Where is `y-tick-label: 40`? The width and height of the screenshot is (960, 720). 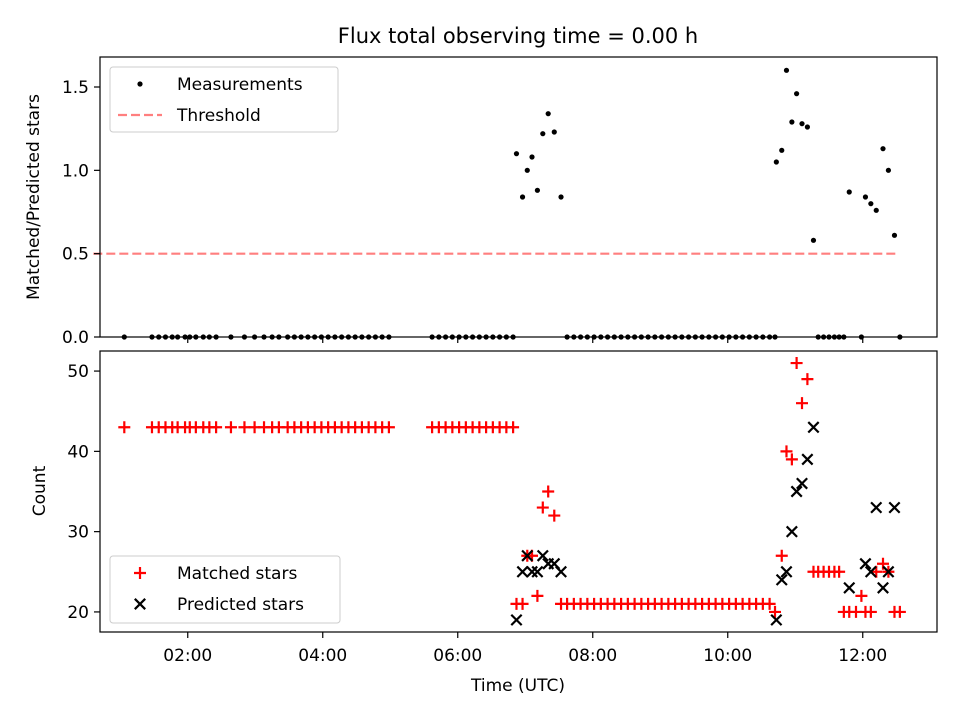
y-tick-label: 40 is located at coordinates (78, 452).